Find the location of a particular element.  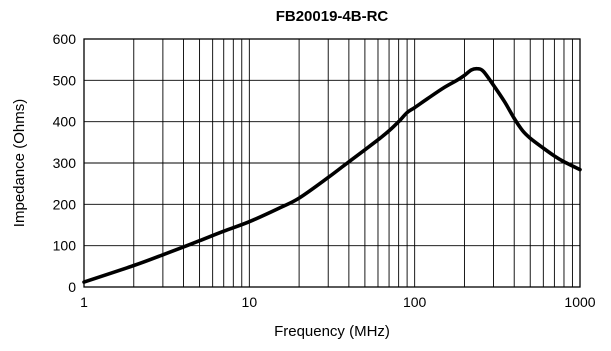

y-axis-label: Impedance (Ohms) is located at coordinates (19, 163).